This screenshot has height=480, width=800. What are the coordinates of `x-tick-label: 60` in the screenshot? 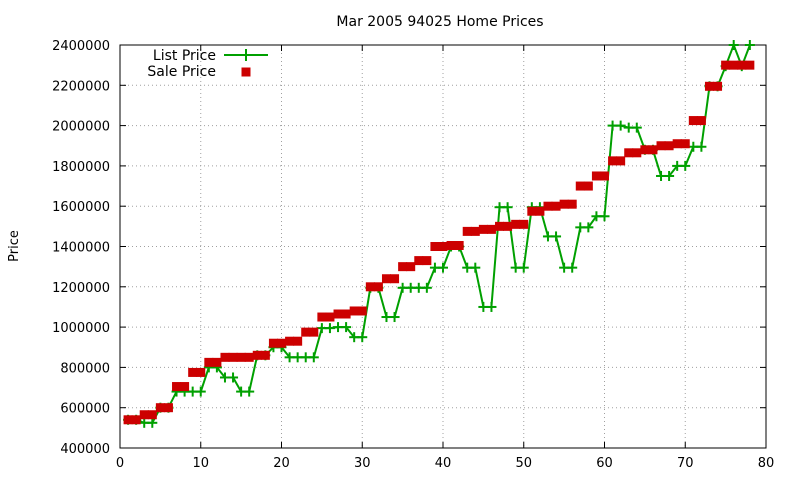 It's located at (604, 463).